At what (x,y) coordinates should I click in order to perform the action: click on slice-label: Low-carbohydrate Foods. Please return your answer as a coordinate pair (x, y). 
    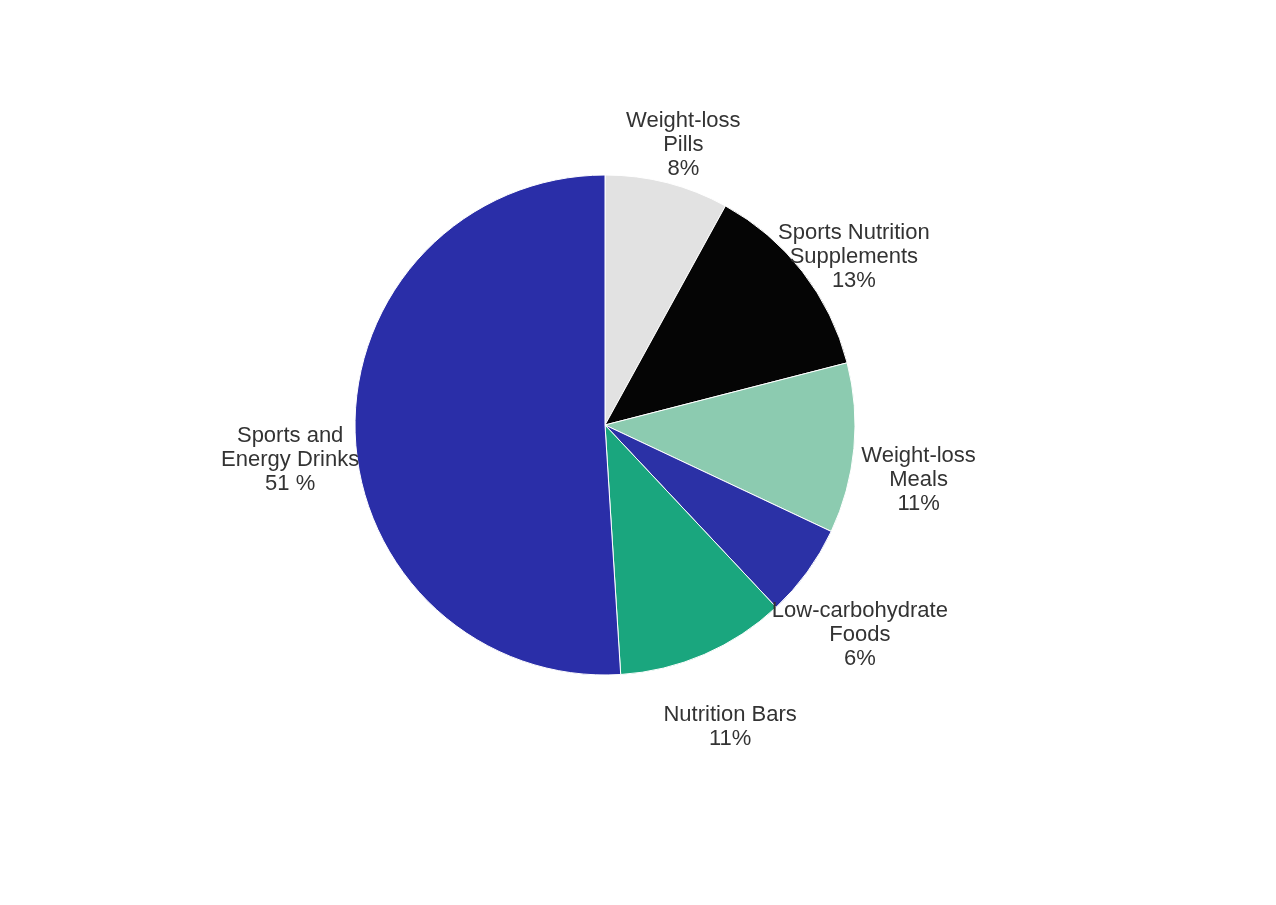
    Looking at the image, I should click on (859, 622).